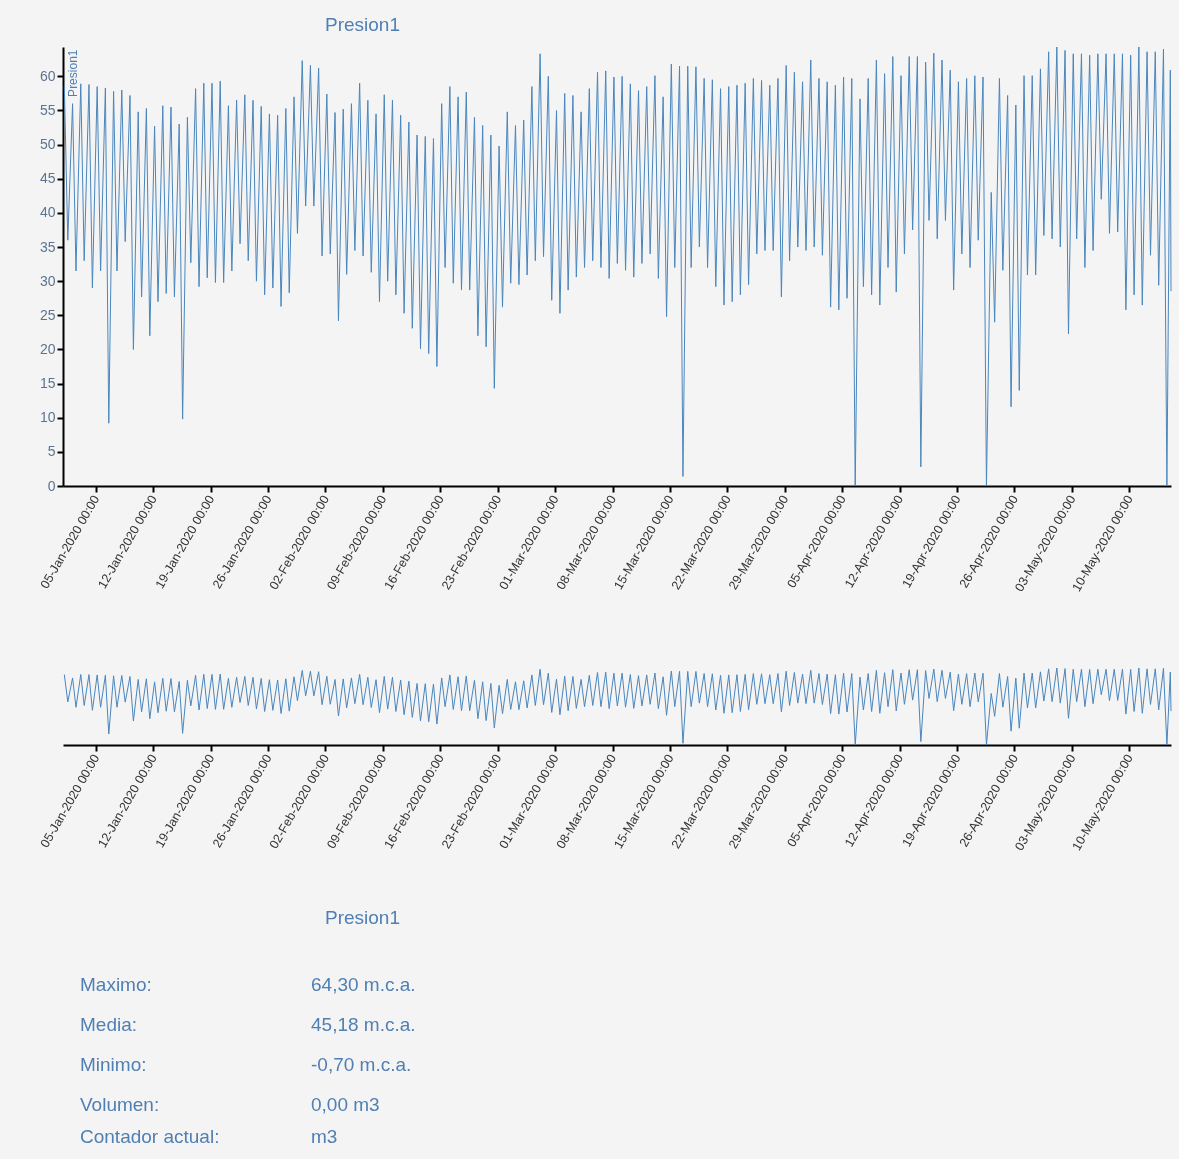 This screenshot has width=1179, height=1159. Describe the element at coordinates (72, 73) in the screenshot. I see `y-axis-title: Presion1` at that location.